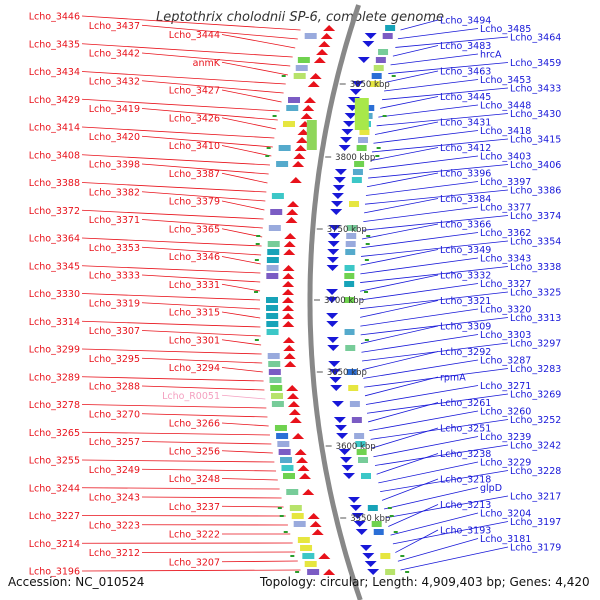 Image resolution: width=600 pixels, height=600 pixels. What do you see at coordinates (194, 146) in the screenshot?
I see `gene-label-forward: Lcho_3410` at bounding box center [194, 146].